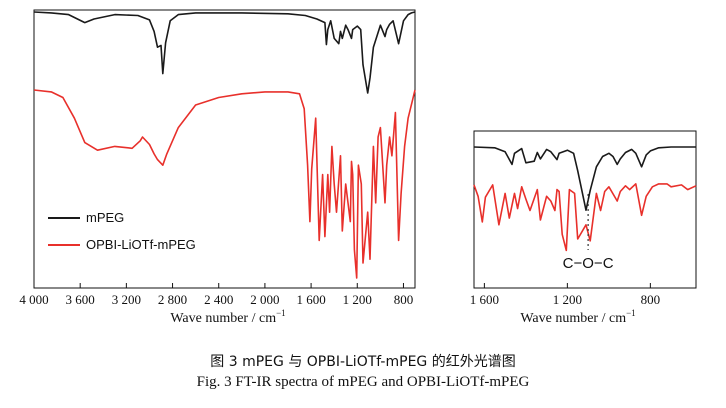 The image size is (726, 408). Describe the element at coordinates (224, 52) in the screenshot. I see `left-series-mpeg` at that location.